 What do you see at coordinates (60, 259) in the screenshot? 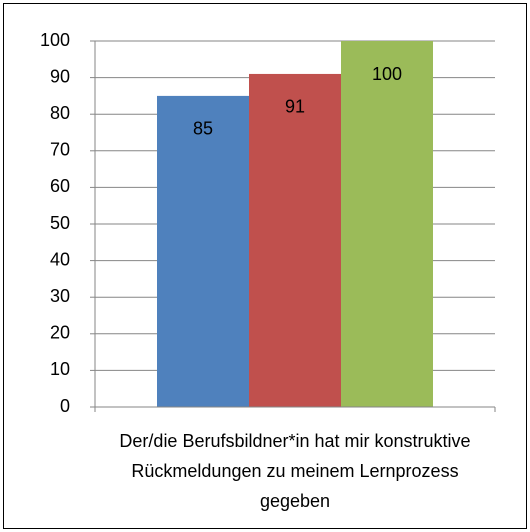
I see `y-tick-label: 40` at bounding box center [60, 259].